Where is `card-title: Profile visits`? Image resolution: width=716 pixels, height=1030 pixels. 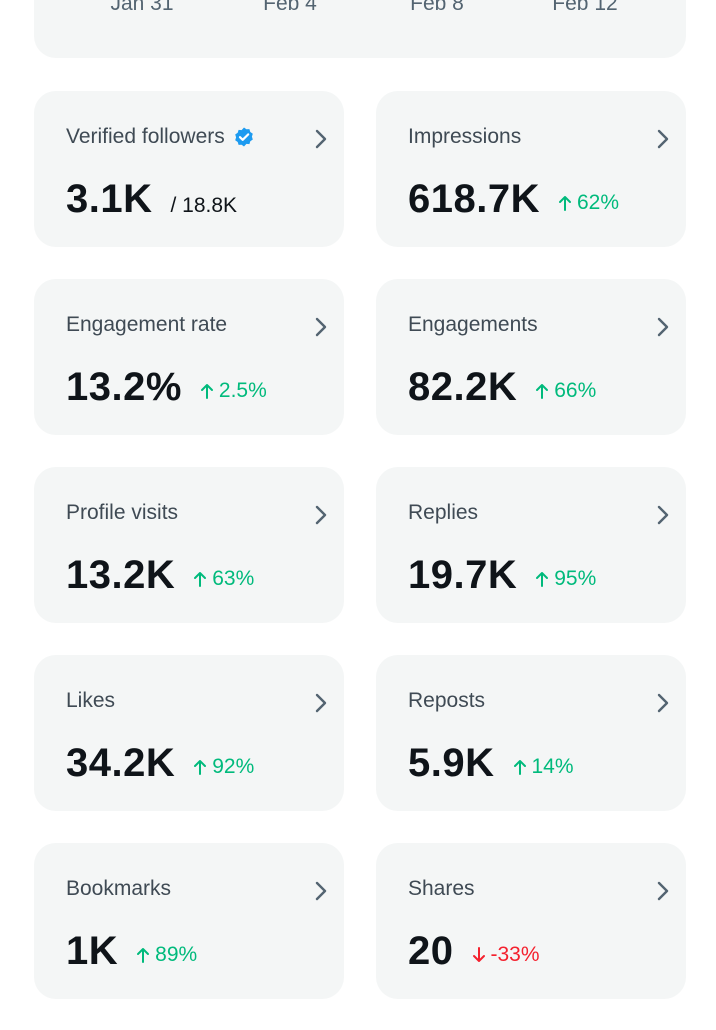 card-title: Profile visits is located at coordinates (122, 512).